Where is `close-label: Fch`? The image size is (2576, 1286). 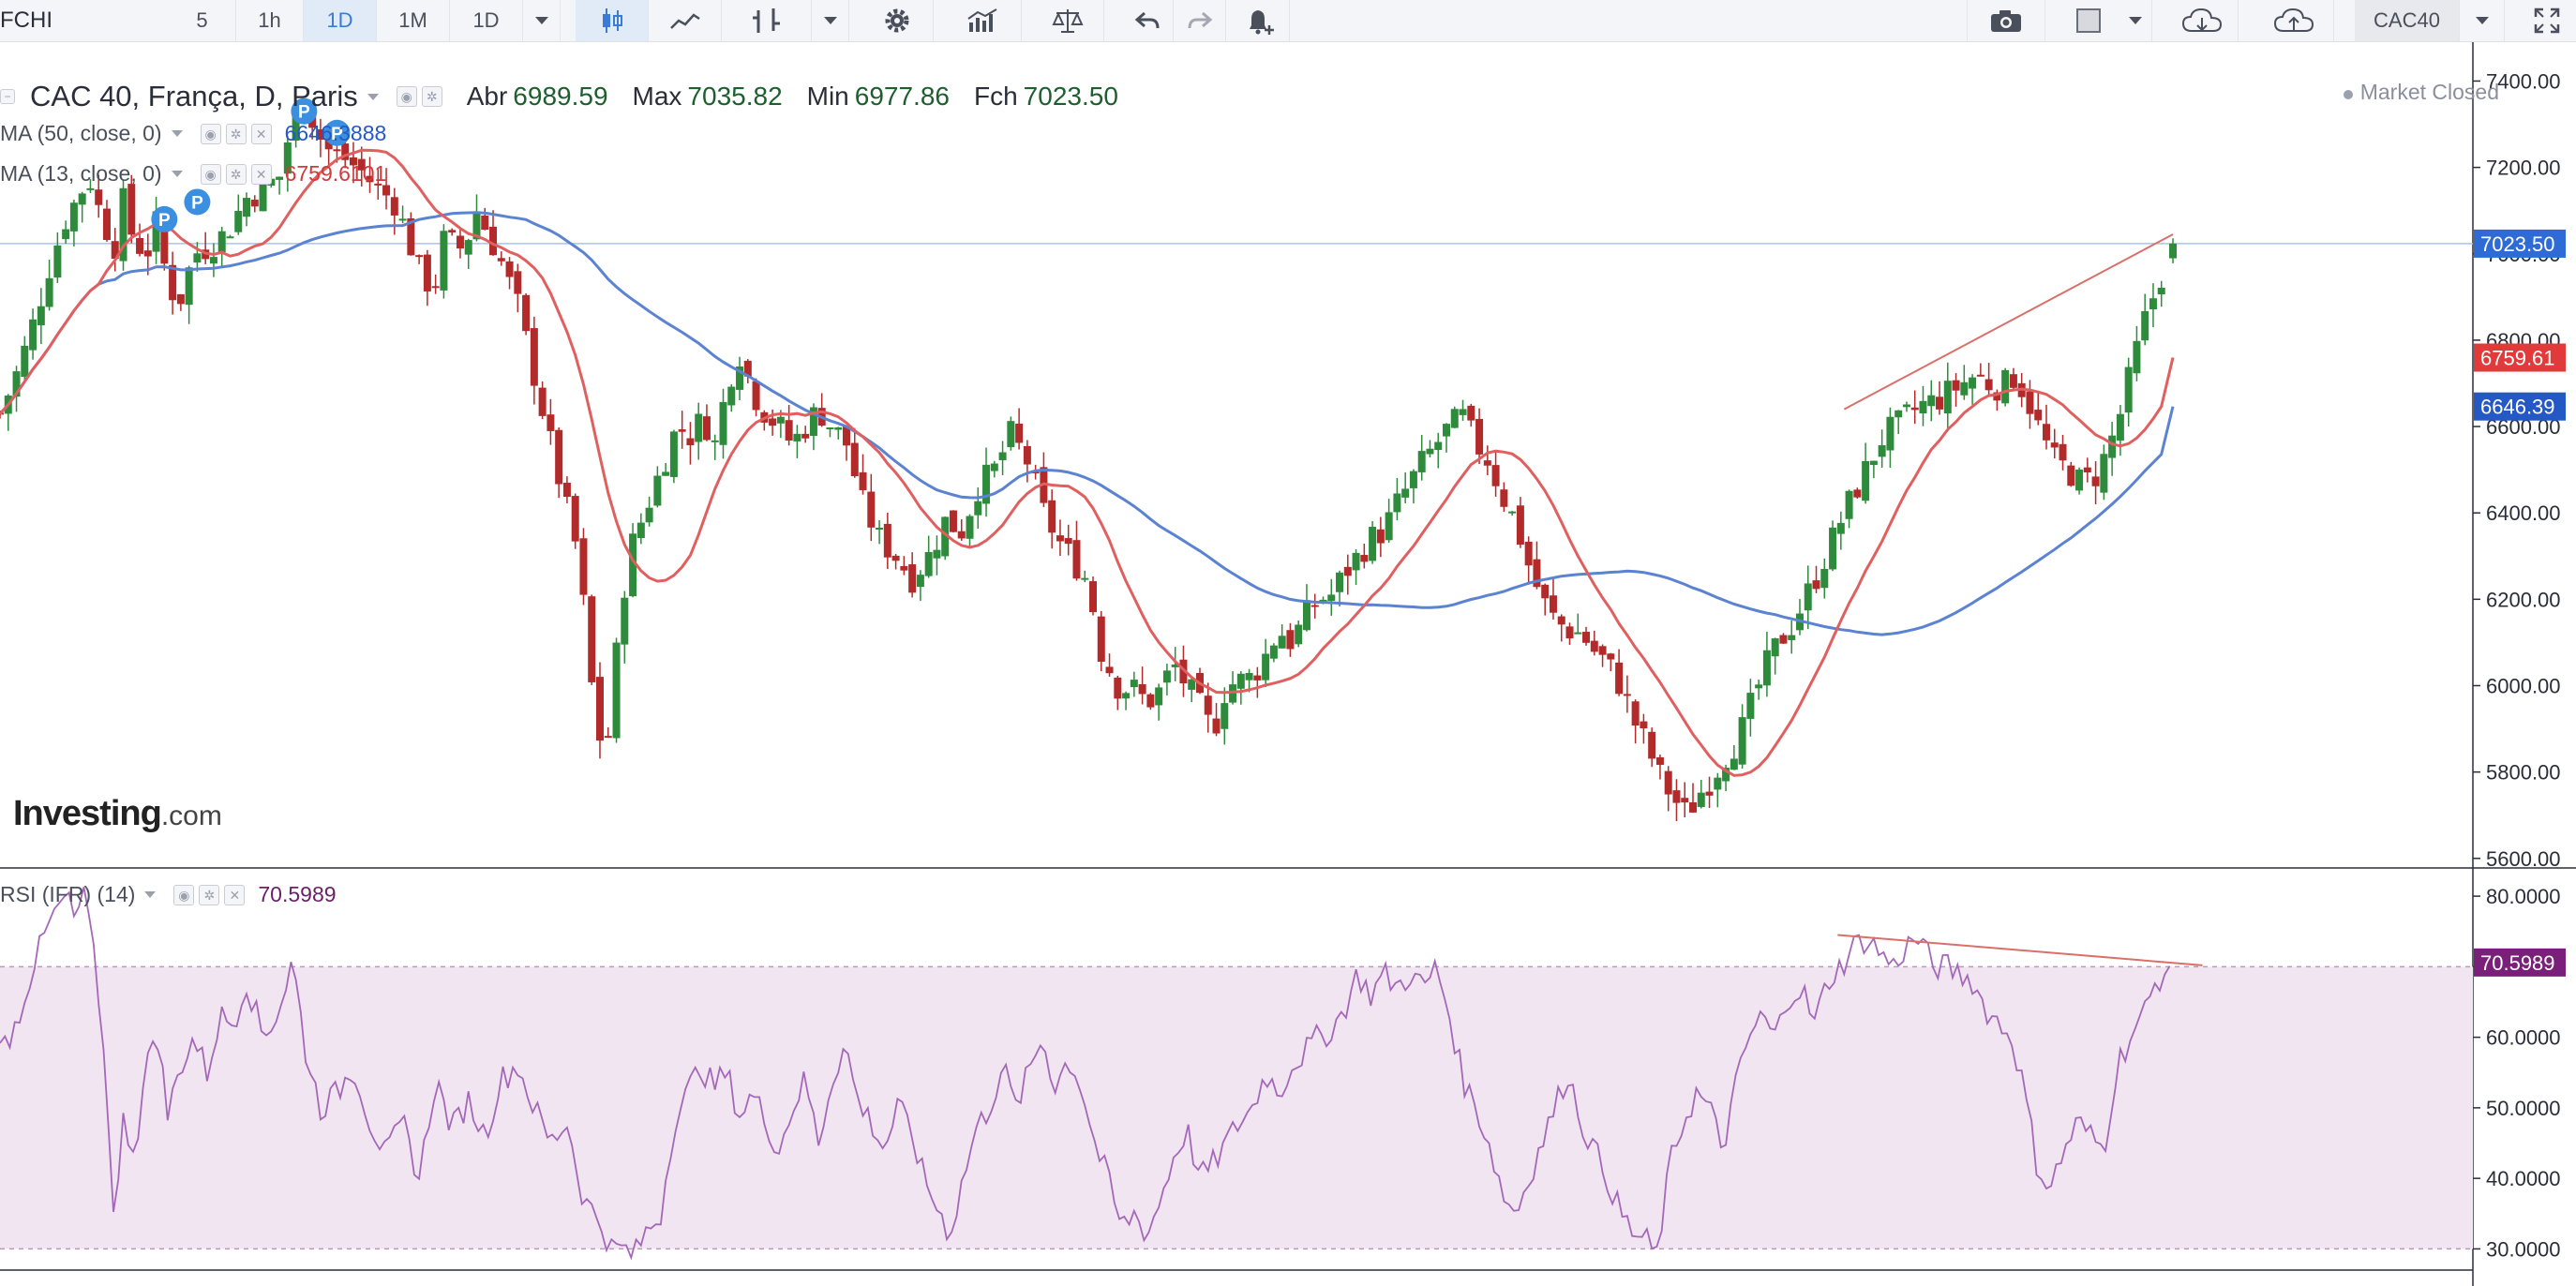 close-label: Fch is located at coordinates (996, 96).